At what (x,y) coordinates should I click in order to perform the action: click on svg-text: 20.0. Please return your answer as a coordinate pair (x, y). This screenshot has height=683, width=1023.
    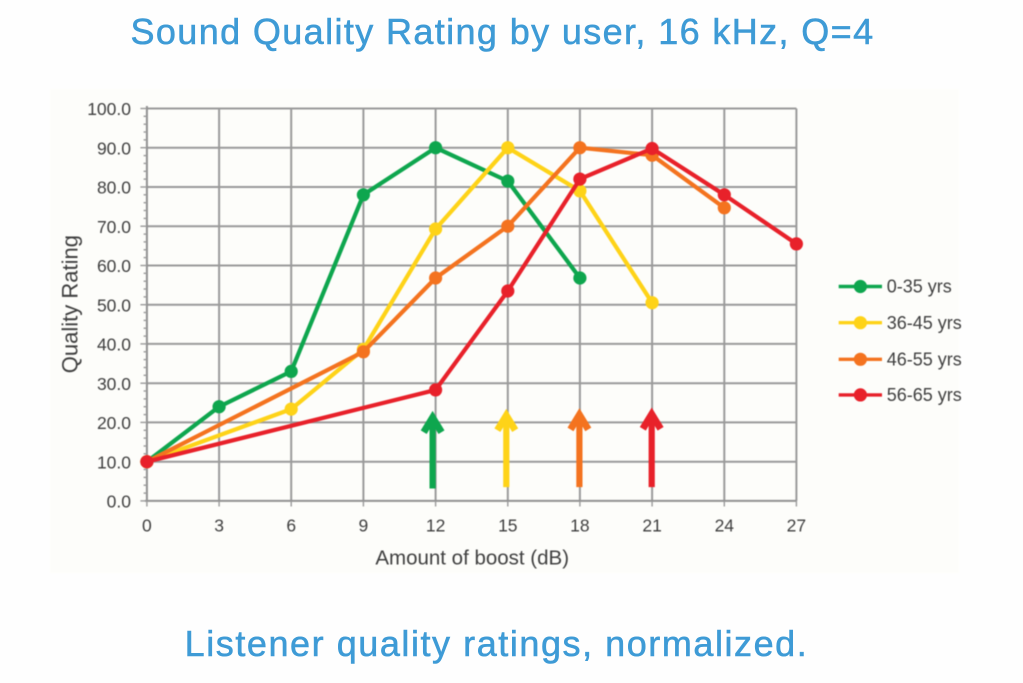
    Looking at the image, I should click on (114, 423).